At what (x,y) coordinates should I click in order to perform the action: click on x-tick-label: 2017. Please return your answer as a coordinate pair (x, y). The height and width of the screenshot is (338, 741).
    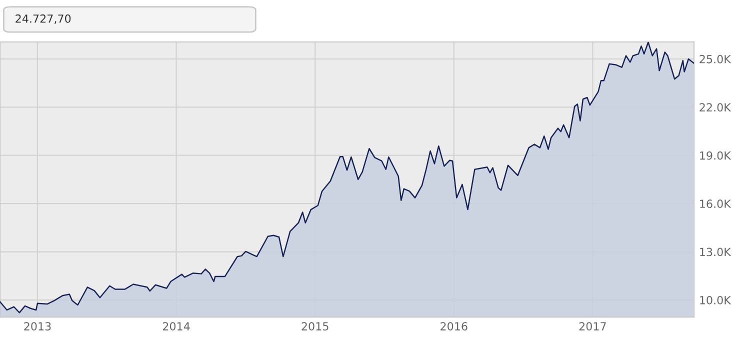
    Looking at the image, I should click on (592, 326).